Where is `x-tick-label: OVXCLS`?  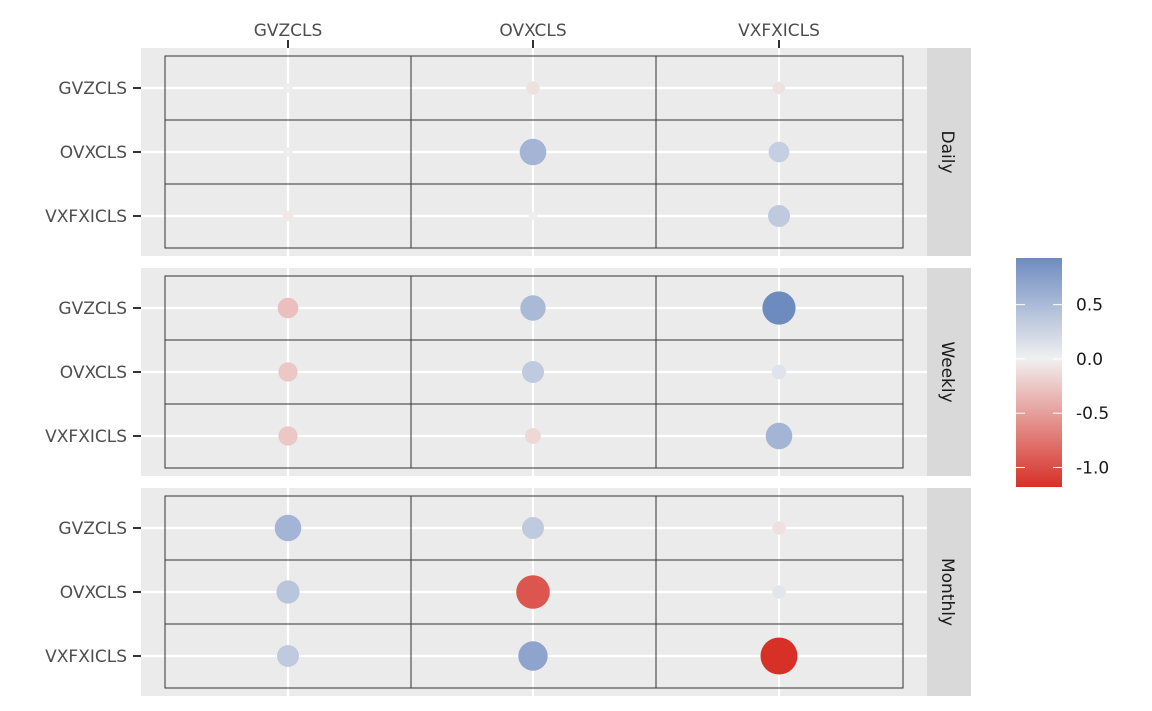
x-tick-label: OVXCLS is located at coordinates (532, 31).